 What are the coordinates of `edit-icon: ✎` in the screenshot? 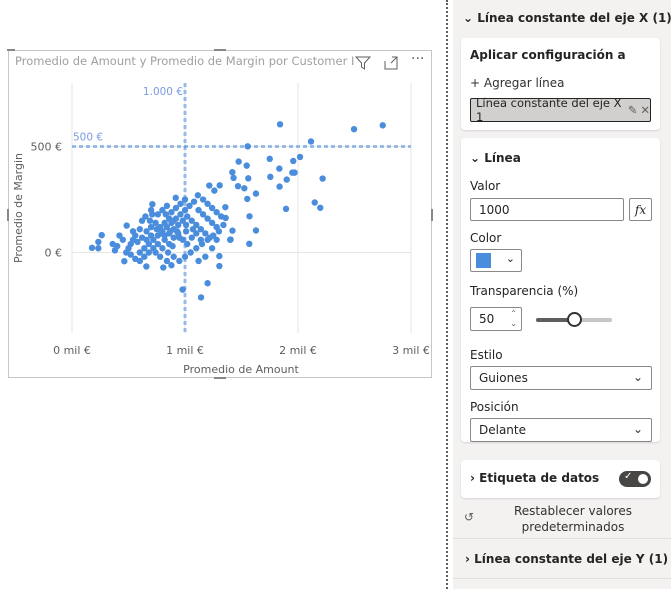 It's located at (632, 110).